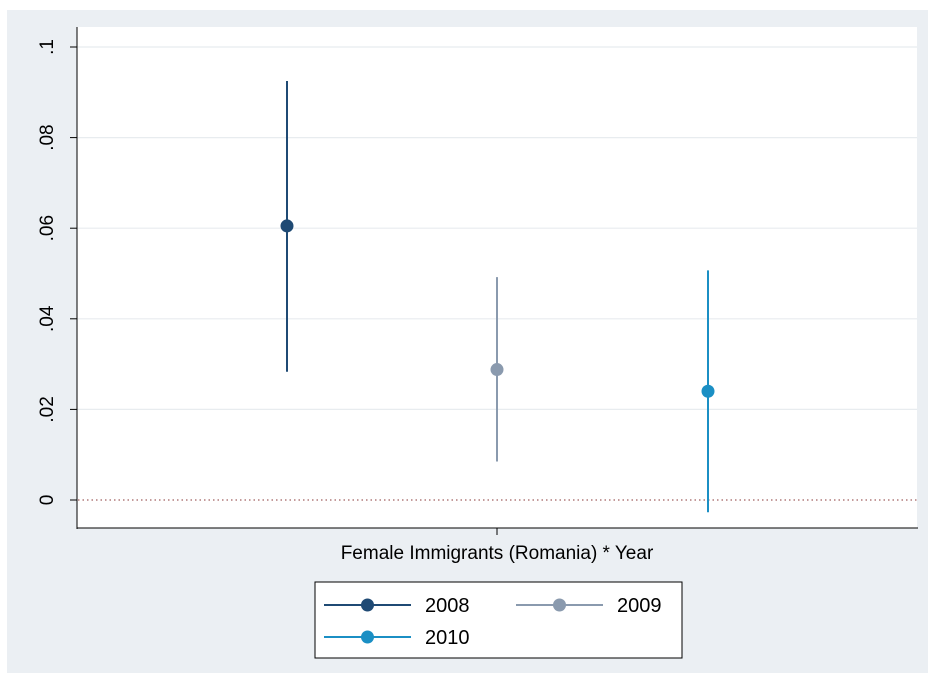 This screenshot has width=932, height=688. Describe the element at coordinates (47, 137) in the screenshot. I see `y-tick-label: .08` at that location.